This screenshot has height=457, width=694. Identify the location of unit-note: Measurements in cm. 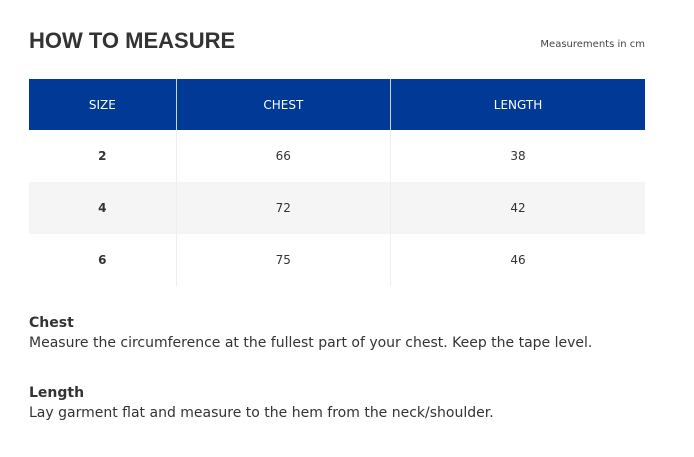
(592, 44).